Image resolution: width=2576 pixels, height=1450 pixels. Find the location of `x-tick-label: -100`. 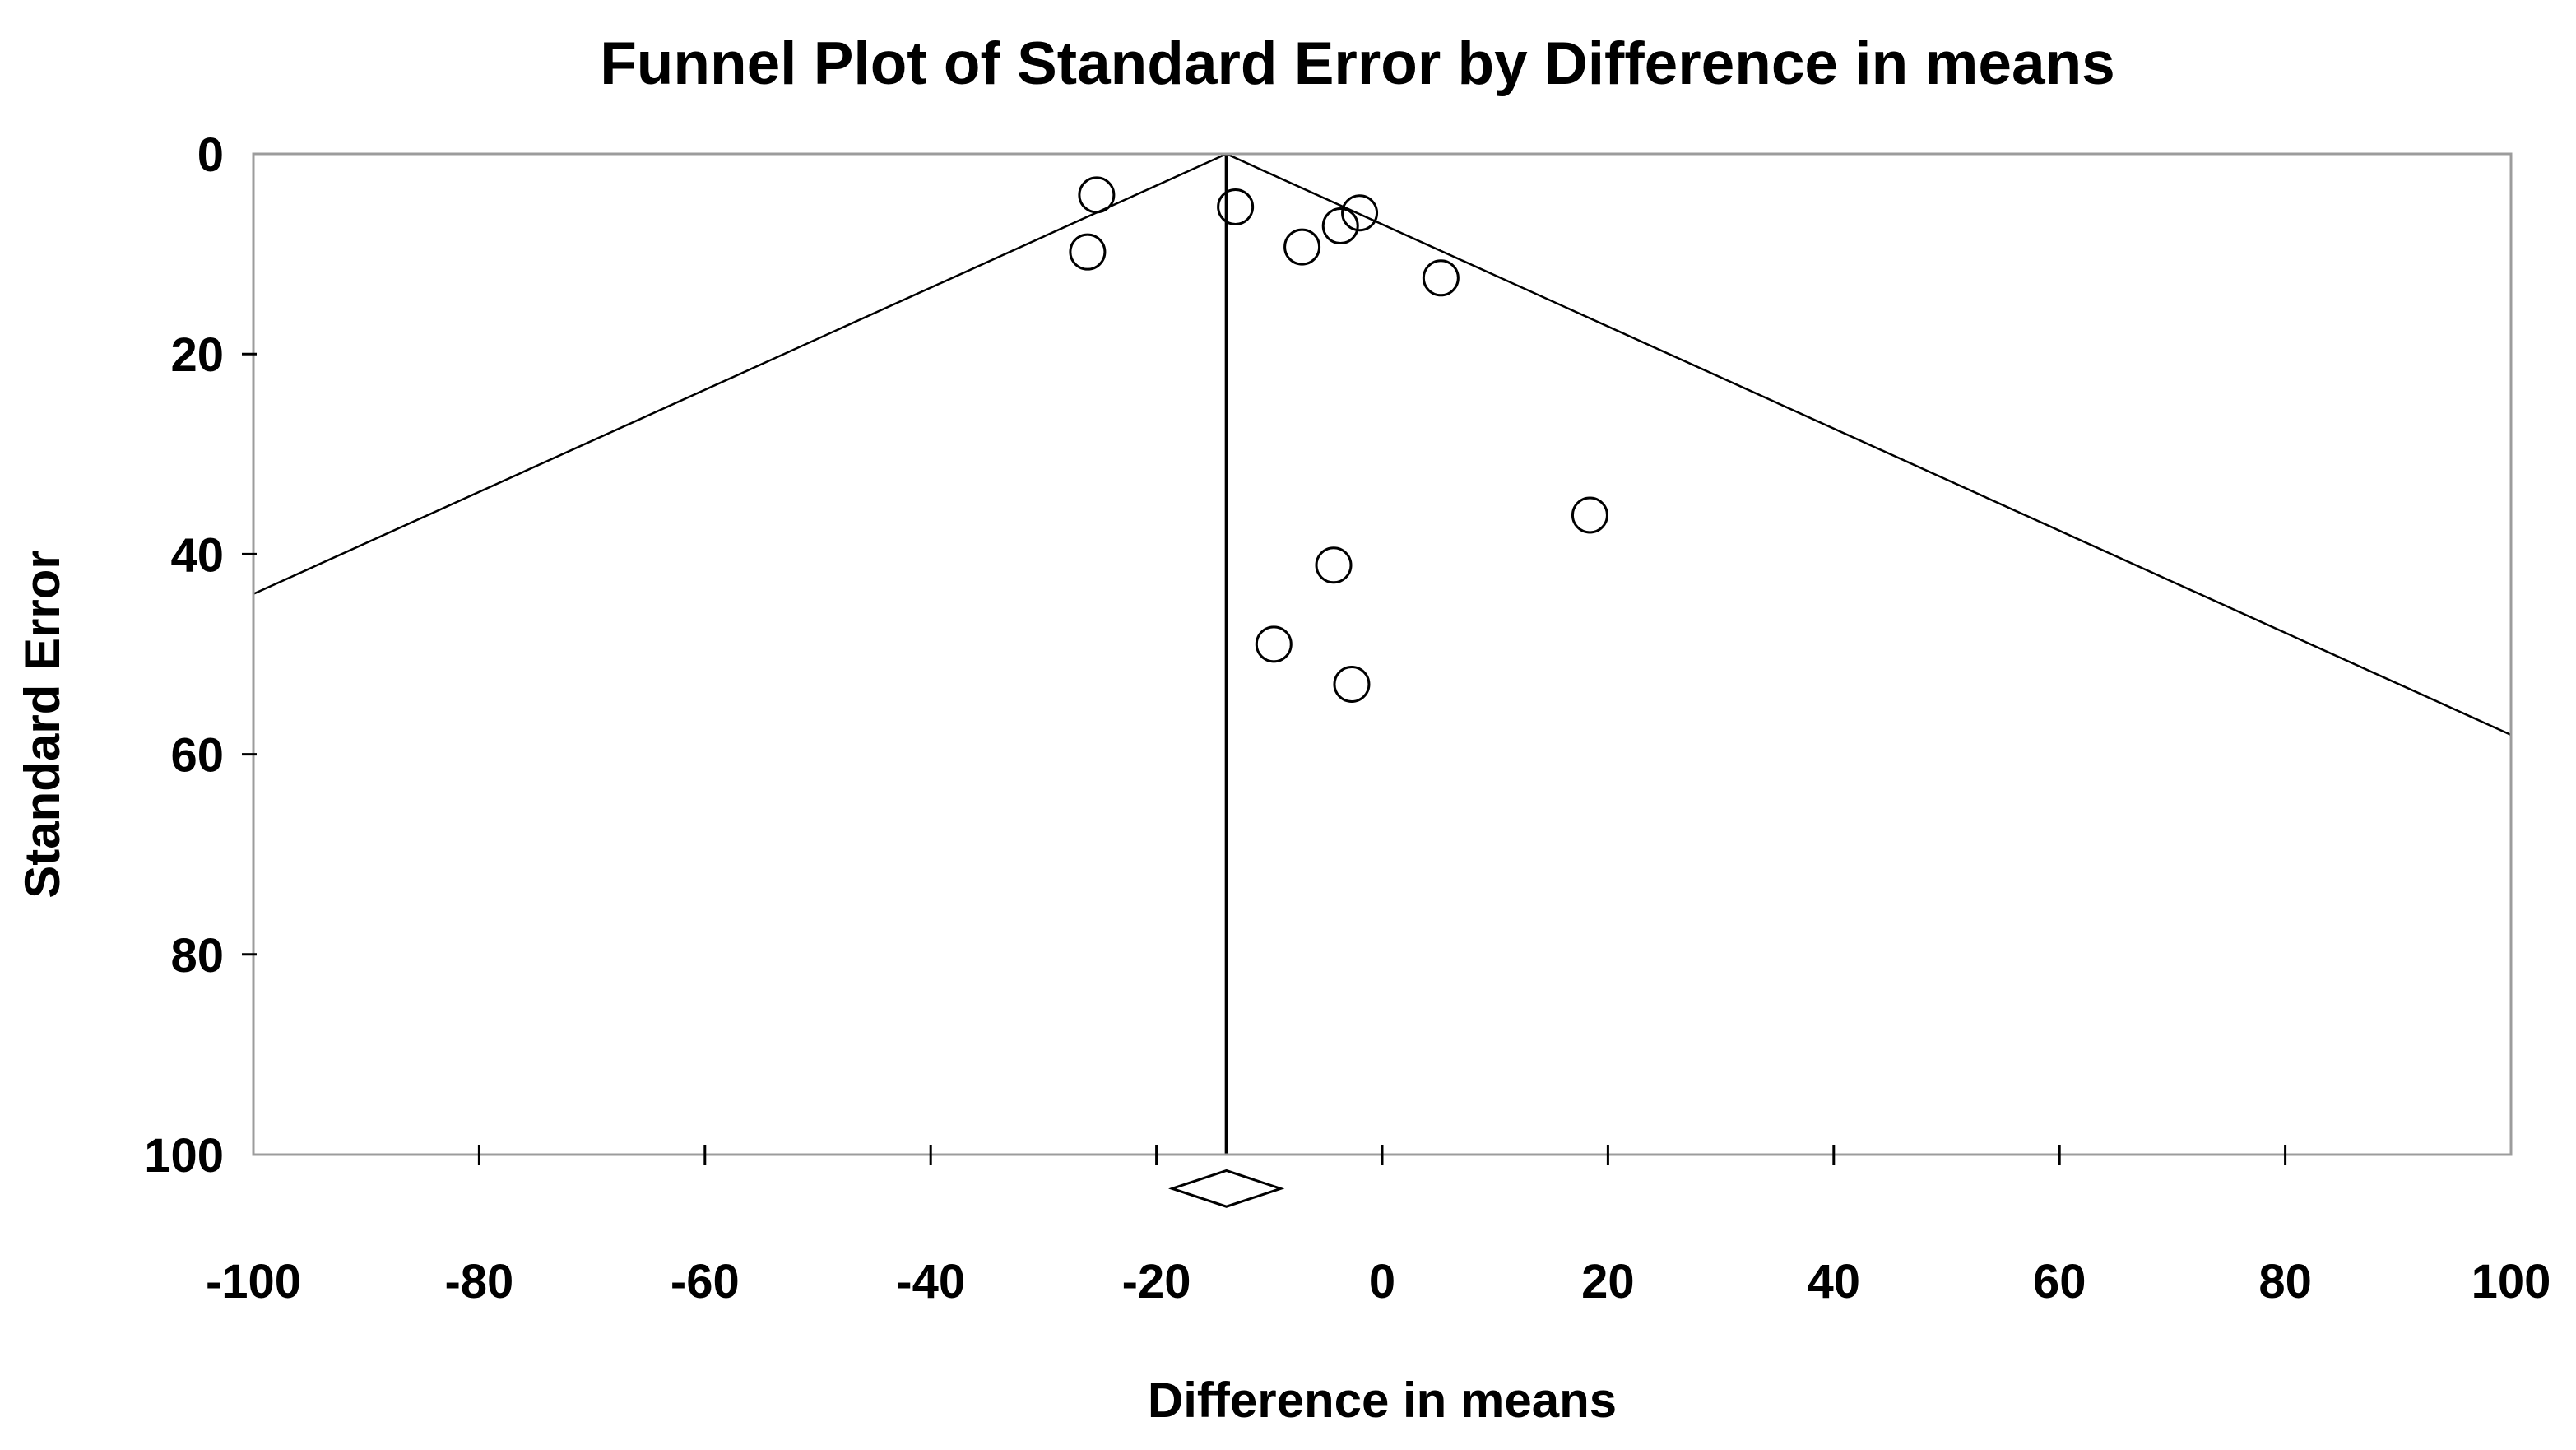

x-tick-label: -100 is located at coordinates (254, 1281).